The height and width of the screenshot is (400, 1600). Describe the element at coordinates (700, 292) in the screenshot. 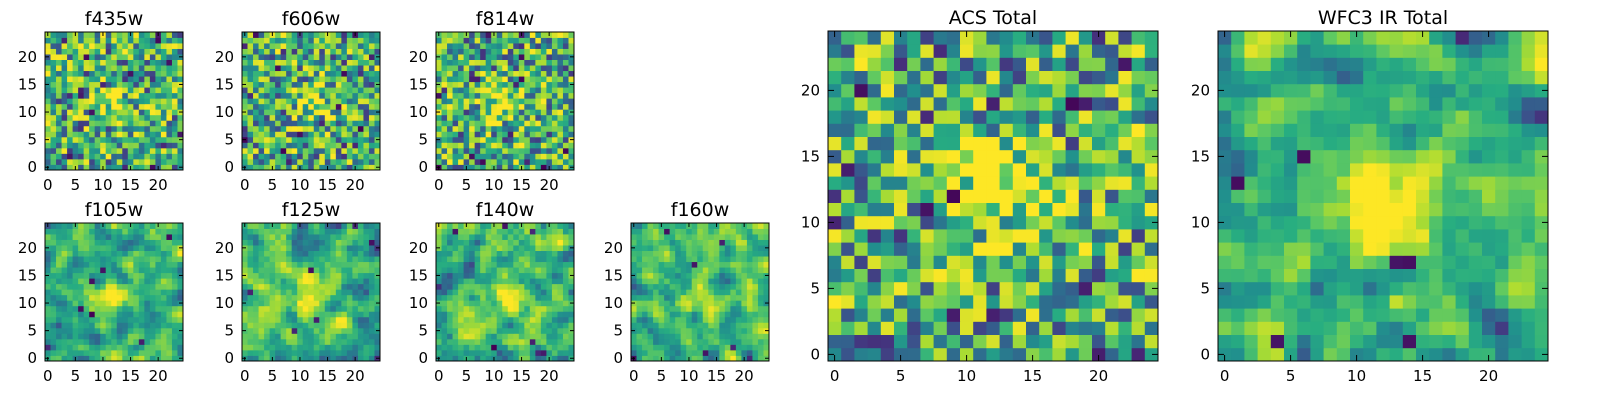

I see `axes-frame` at that location.